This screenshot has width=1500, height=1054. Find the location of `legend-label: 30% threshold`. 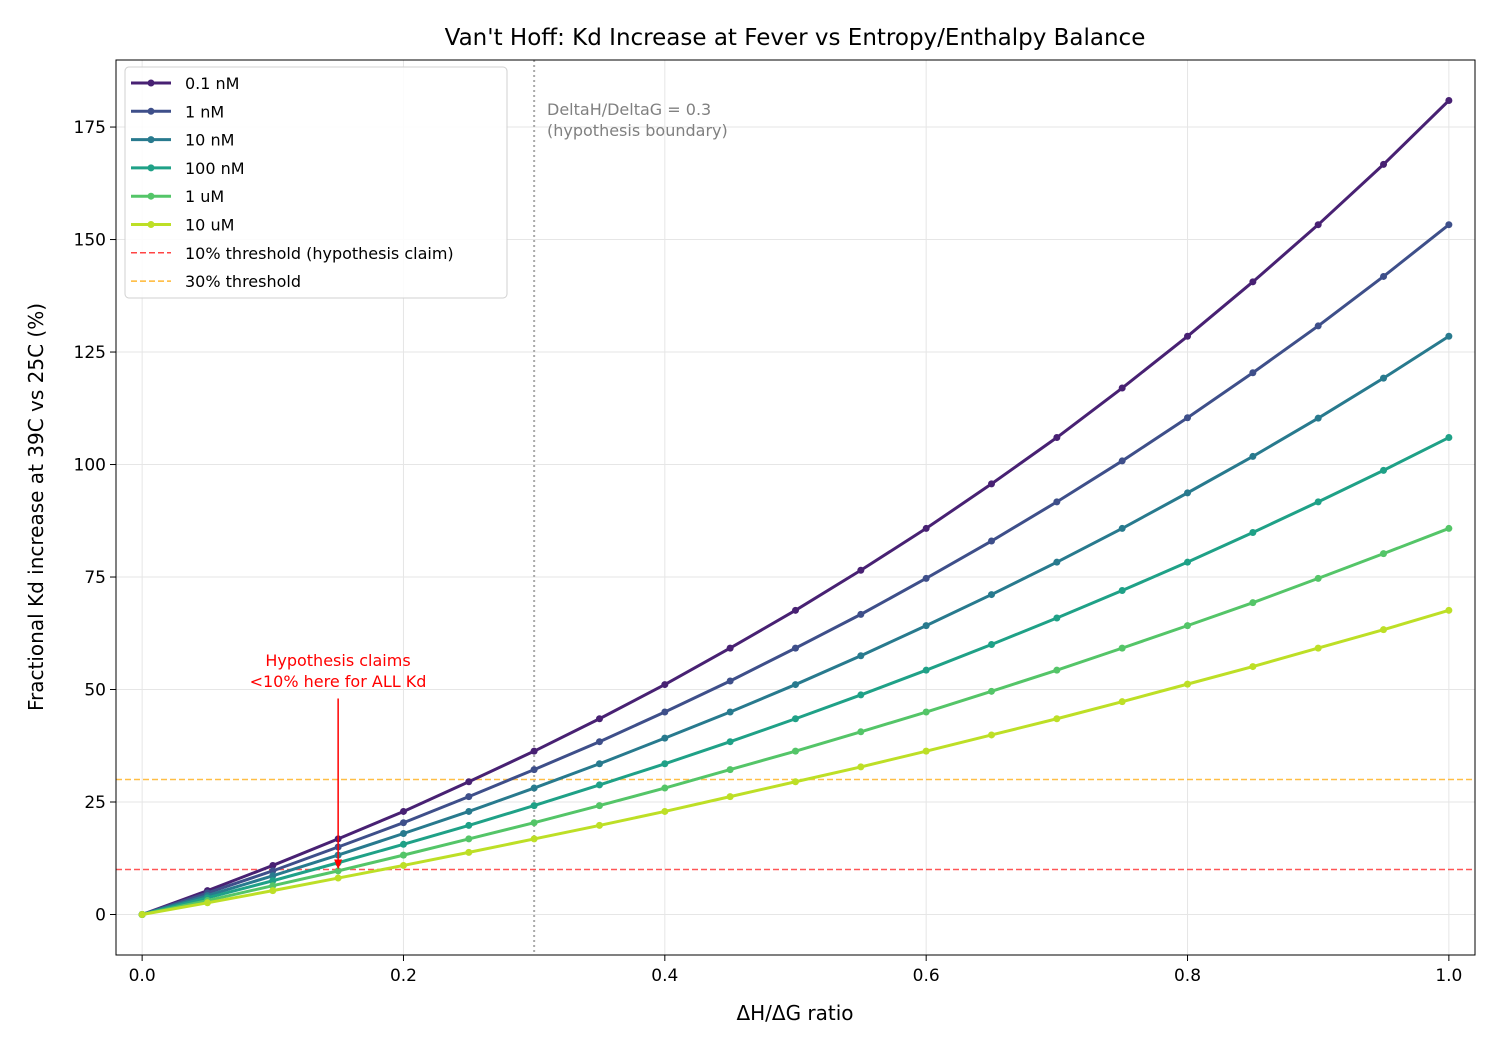

legend-label: 30% threshold is located at coordinates (243, 281).